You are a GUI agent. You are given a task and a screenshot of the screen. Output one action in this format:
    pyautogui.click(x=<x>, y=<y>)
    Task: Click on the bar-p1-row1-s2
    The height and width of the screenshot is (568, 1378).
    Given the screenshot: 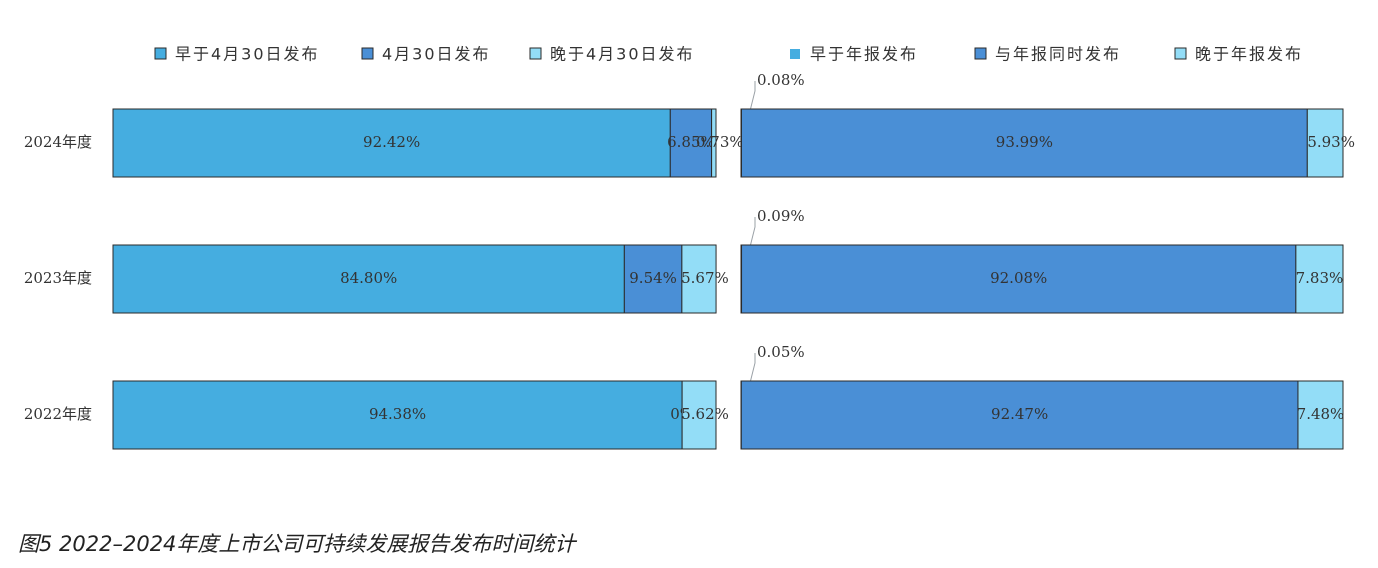 What is the action you would take?
    pyautogui.click(x=1319, y=279)
    